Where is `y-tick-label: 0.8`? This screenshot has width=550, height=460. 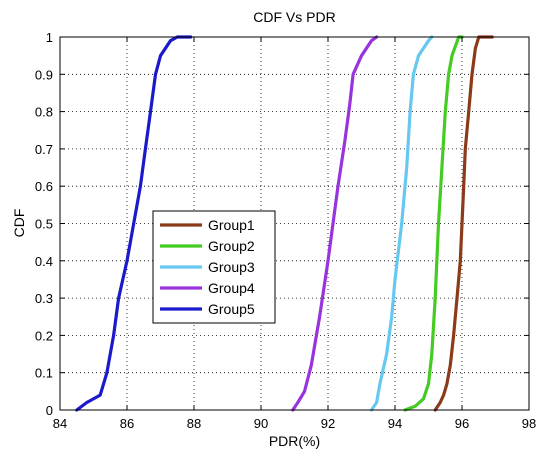 y-tick-label: 0.8 is located at coordinates (44, 112).